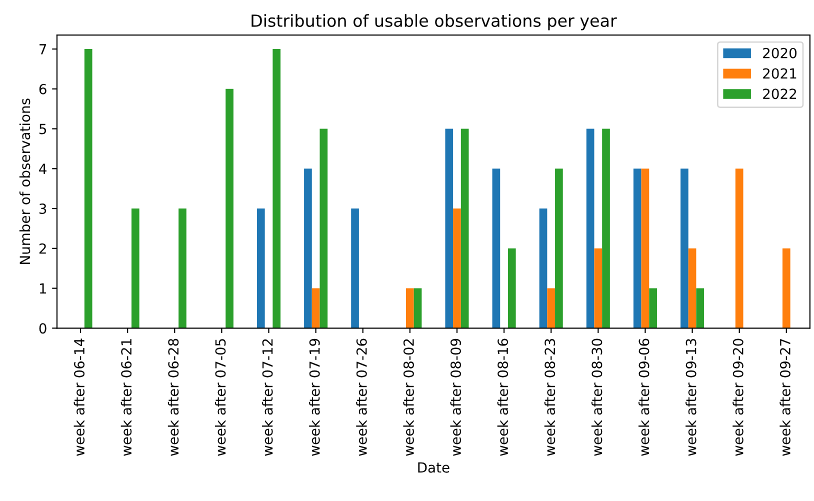  Describe the element at coordinates (780, 53) in the screenshot. I see `legend-label: 2020` at that location.